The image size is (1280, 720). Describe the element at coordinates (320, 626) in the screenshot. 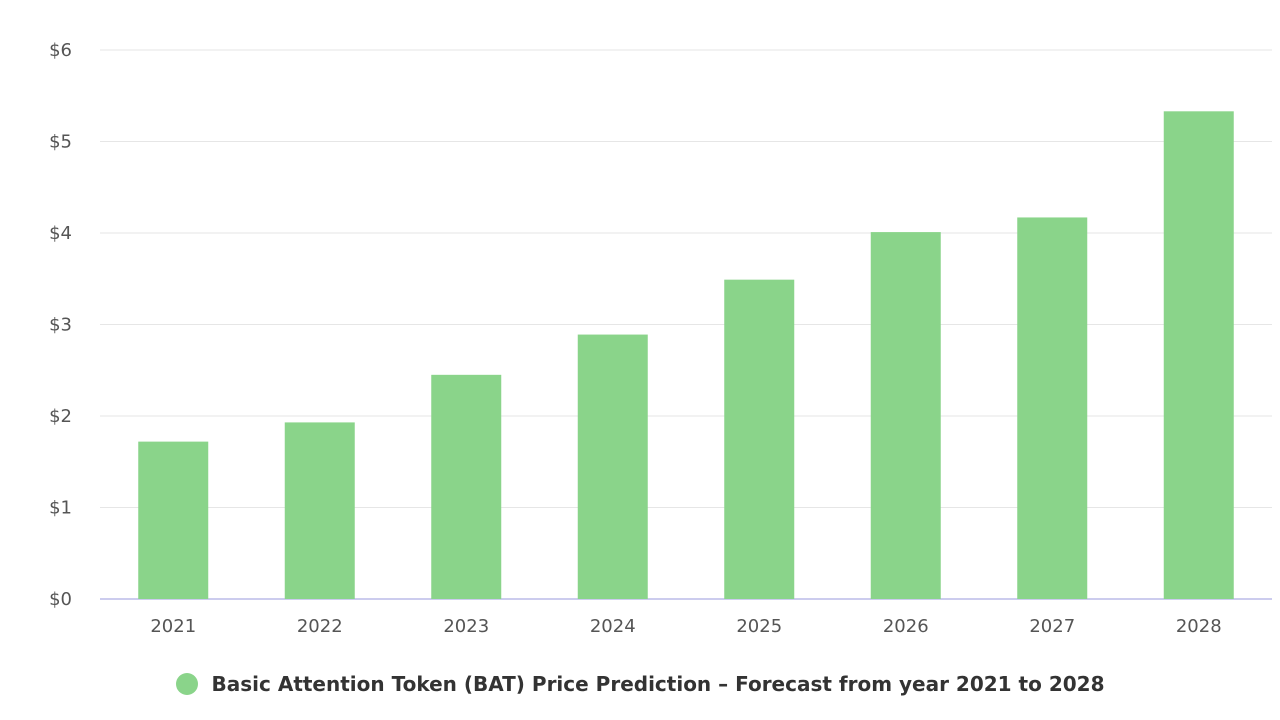

I see `x-tick-label: 2022` at that location.